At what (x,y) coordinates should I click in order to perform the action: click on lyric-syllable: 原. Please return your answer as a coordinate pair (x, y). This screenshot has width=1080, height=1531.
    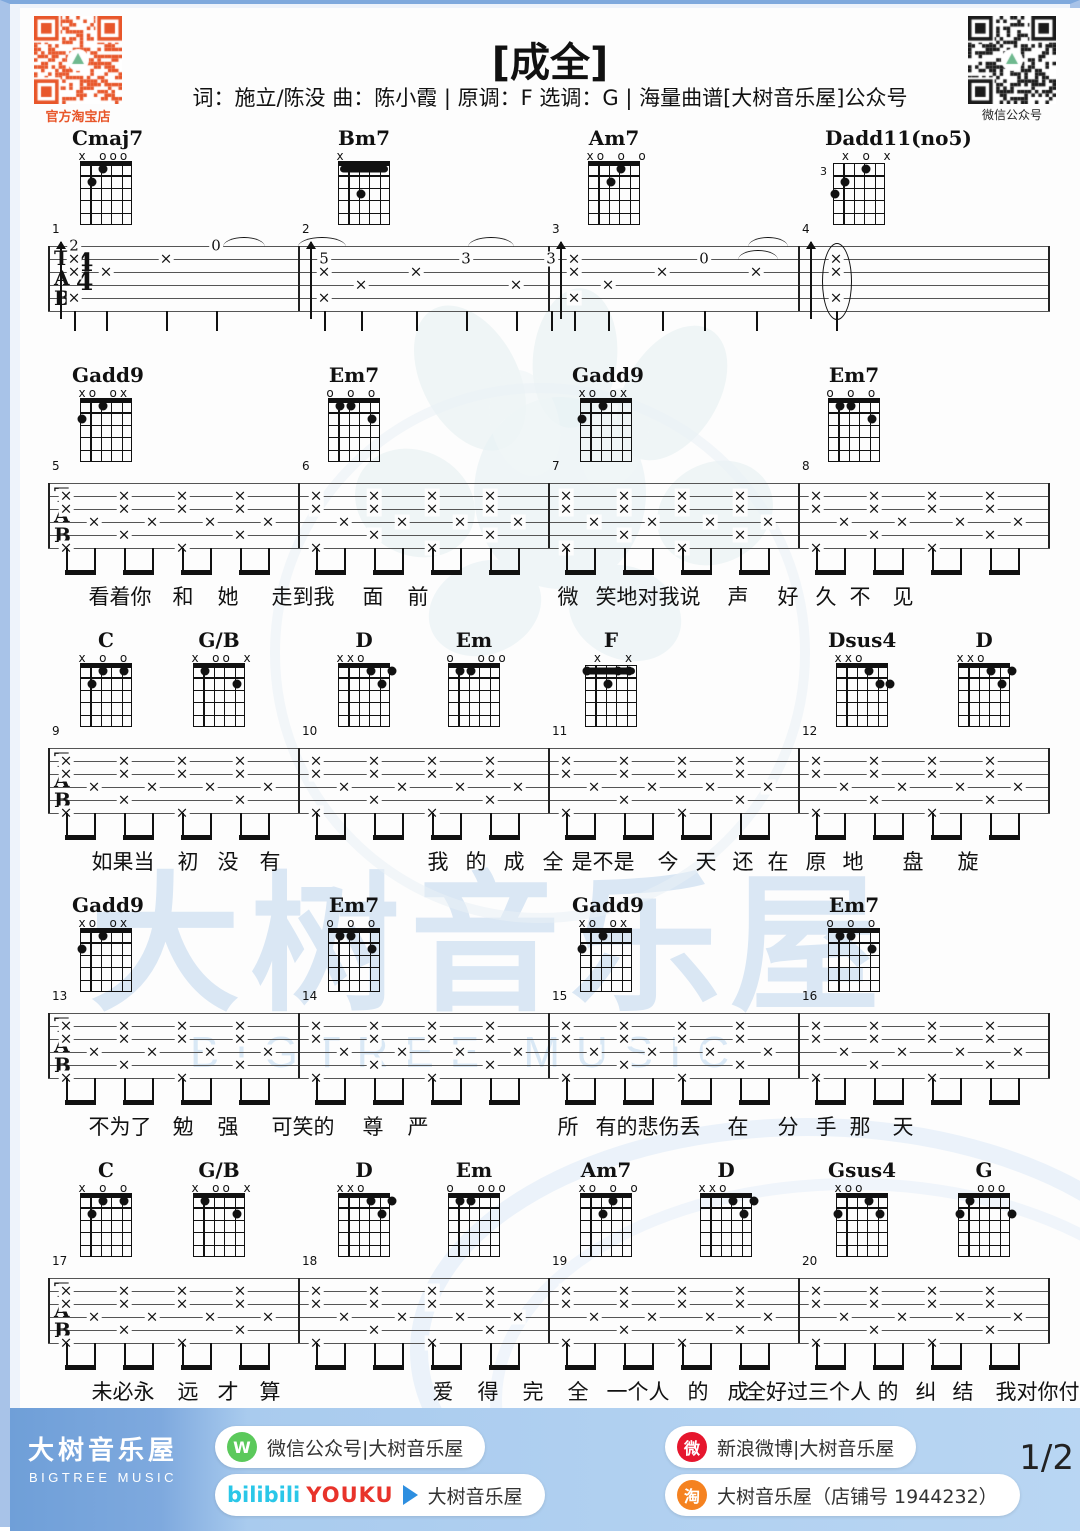
    Looking at the image, I should click on (816, 861).